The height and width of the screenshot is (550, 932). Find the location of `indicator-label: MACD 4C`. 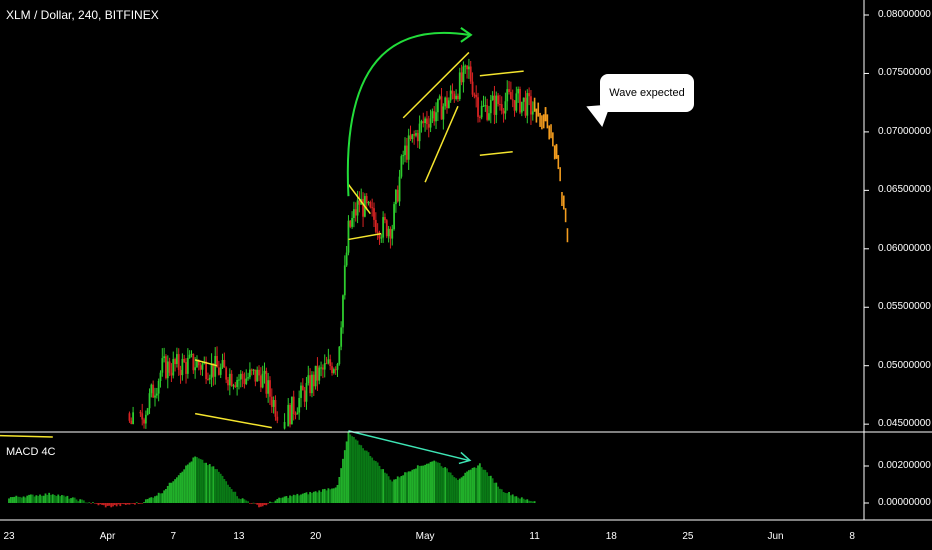

indicator-label: MACD 4C is located at coordinates (31, 452).